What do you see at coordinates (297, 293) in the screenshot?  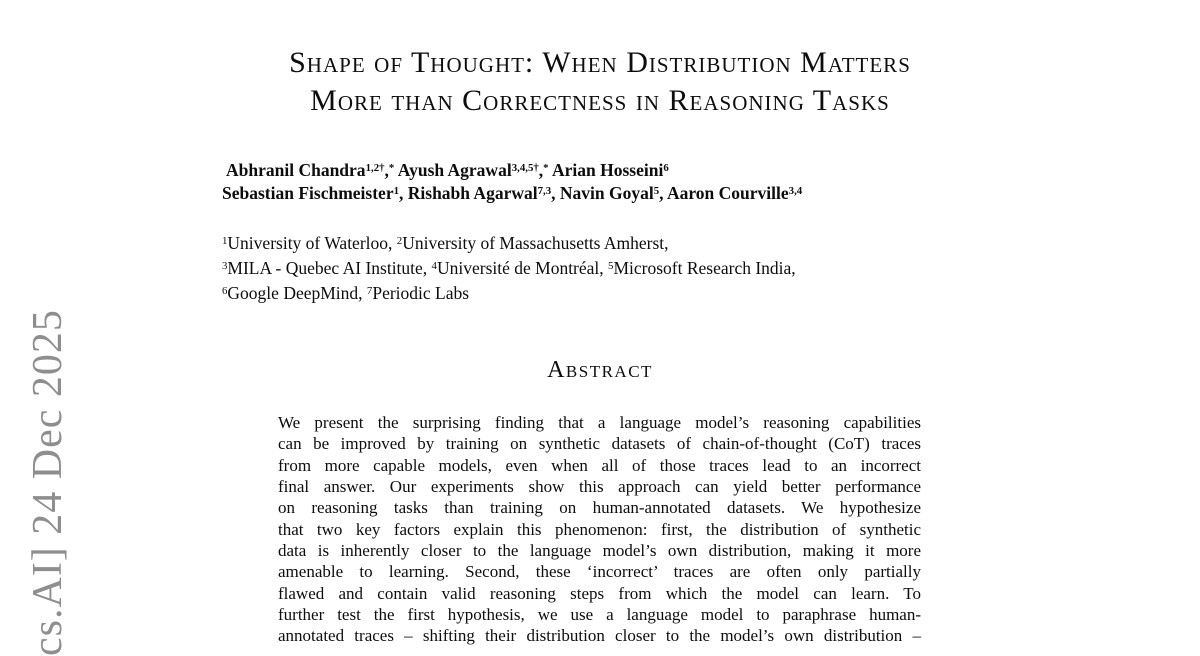 I see `affiliation-text: Google DeepMind,` at bounding box center [297, 293].